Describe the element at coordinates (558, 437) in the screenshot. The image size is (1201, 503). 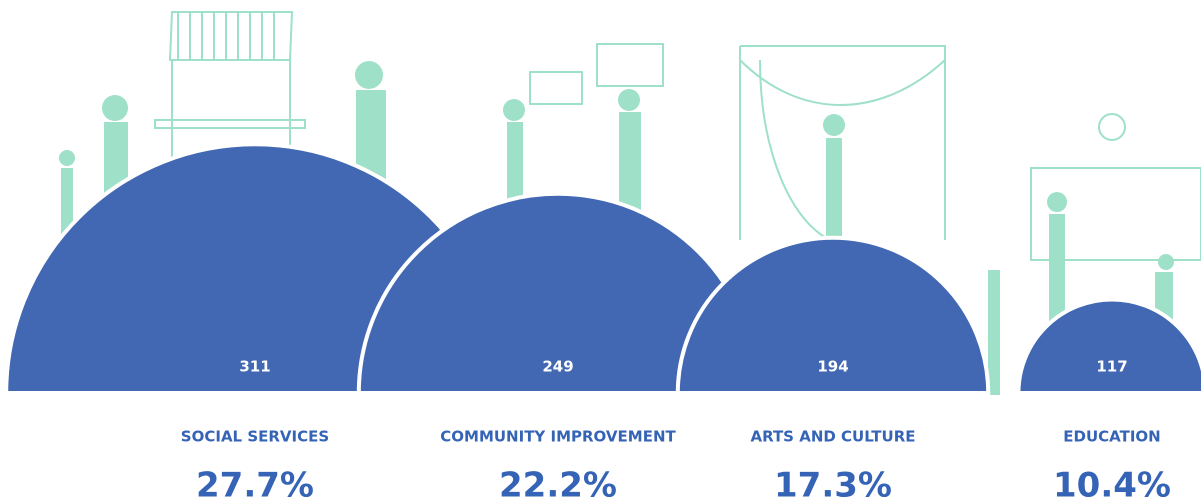
I see `category-label: COMMUNITY IMPROVEMENT` at that location.